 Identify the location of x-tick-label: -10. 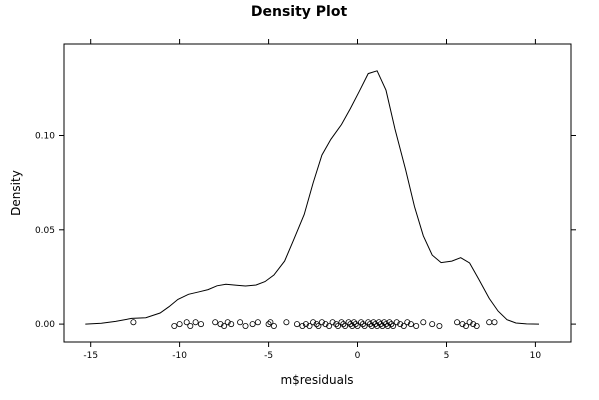
(179, 356).